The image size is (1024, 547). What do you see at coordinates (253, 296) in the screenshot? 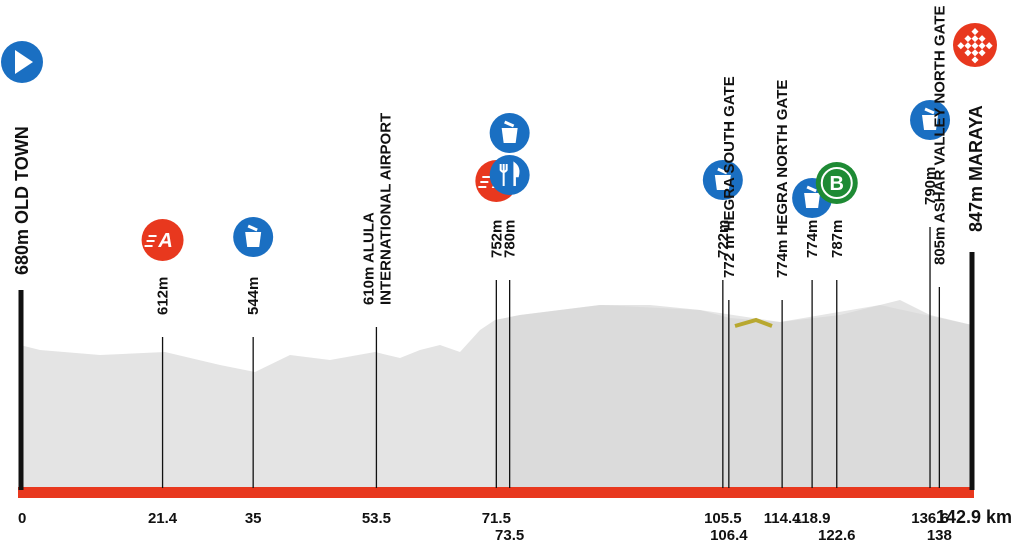
I see `point-label: 544m` at bounding box center [253, 296].